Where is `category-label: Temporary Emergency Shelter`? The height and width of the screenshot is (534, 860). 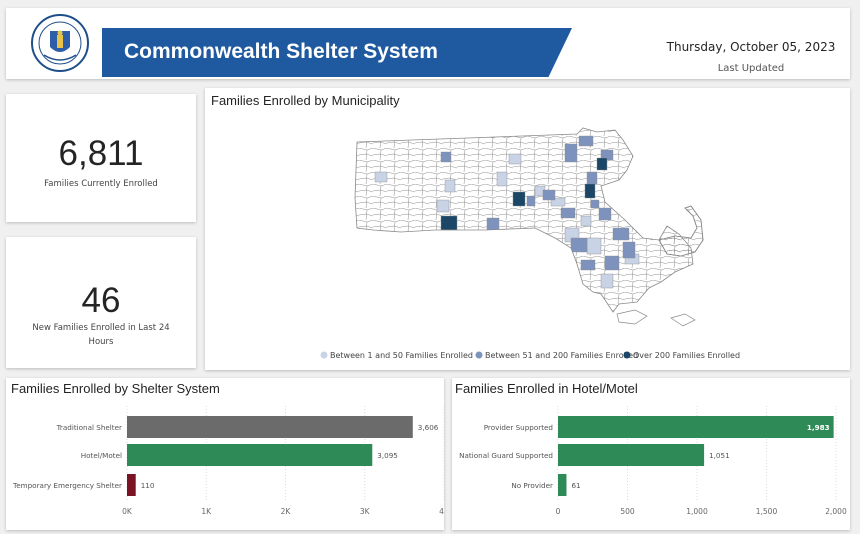
category-label: Temporary Emergency Shelter is located at coordinates (67, 485).